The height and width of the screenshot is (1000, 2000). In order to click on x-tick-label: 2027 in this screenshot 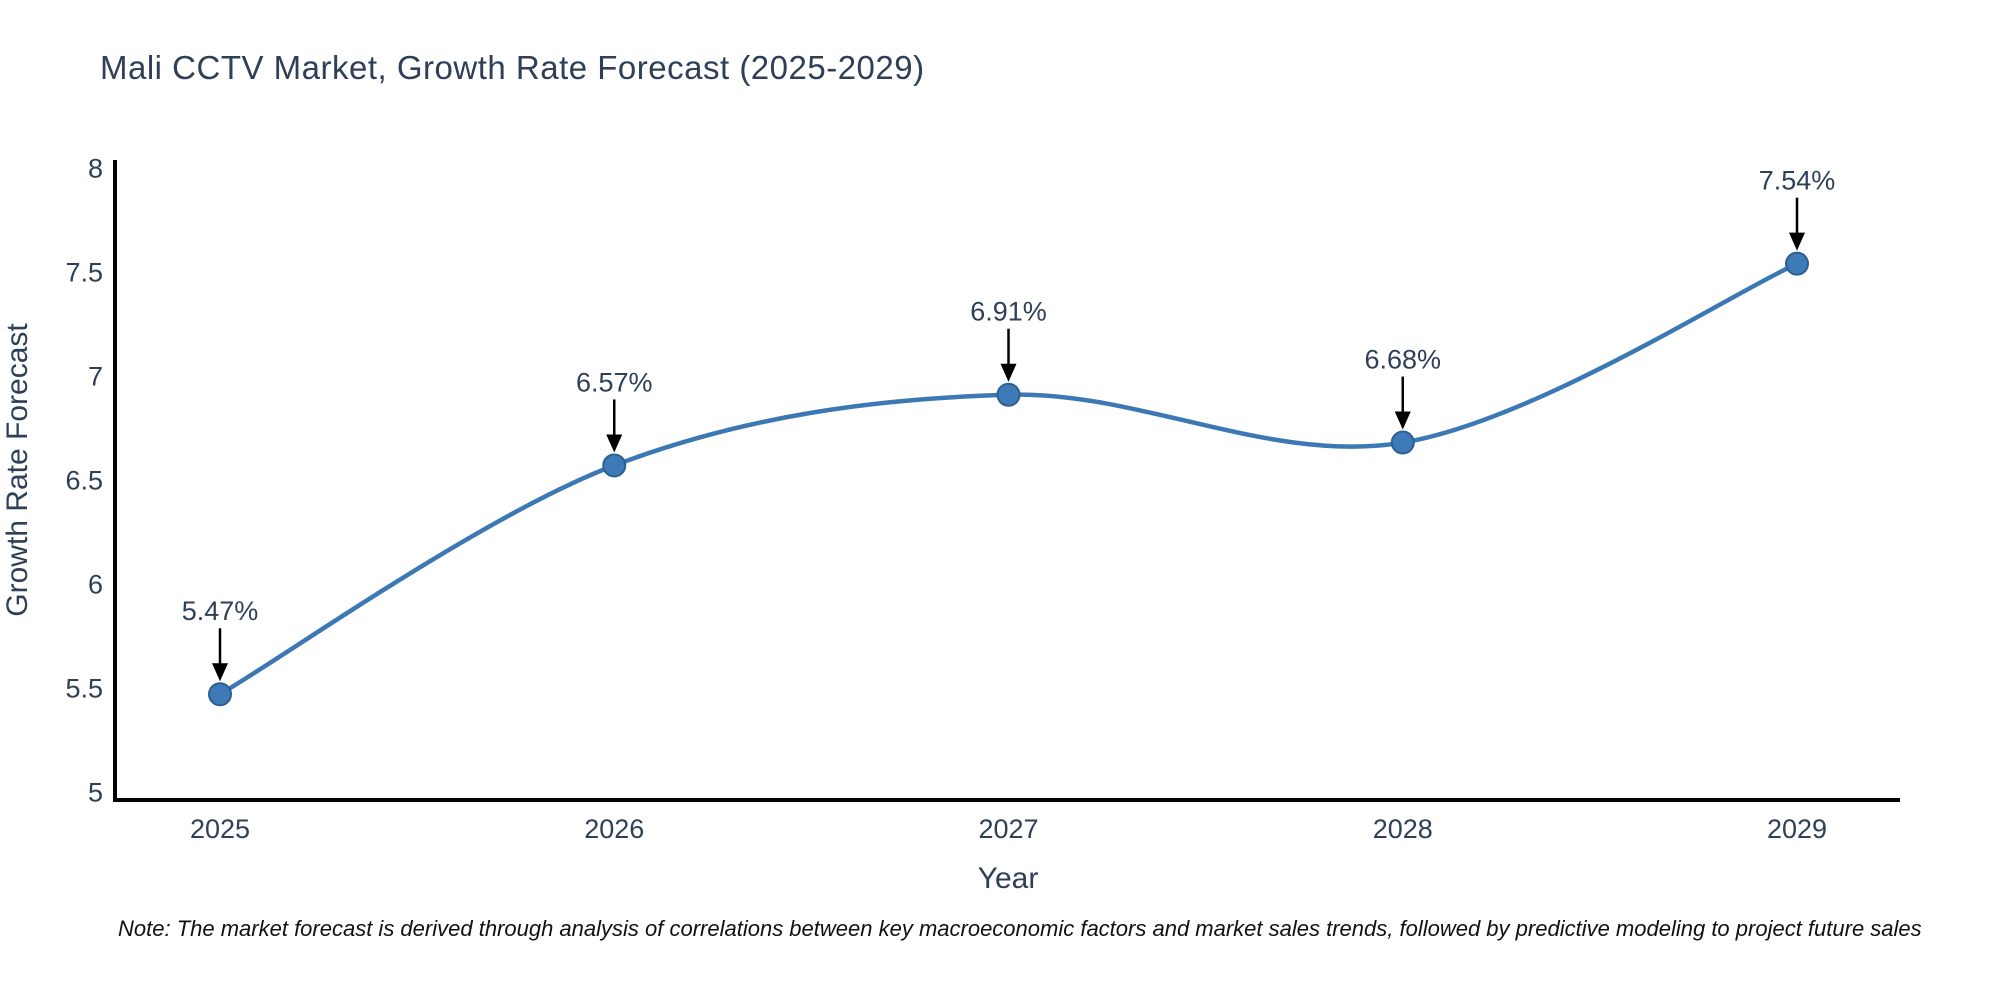, I will do `click(1008, 829)`.